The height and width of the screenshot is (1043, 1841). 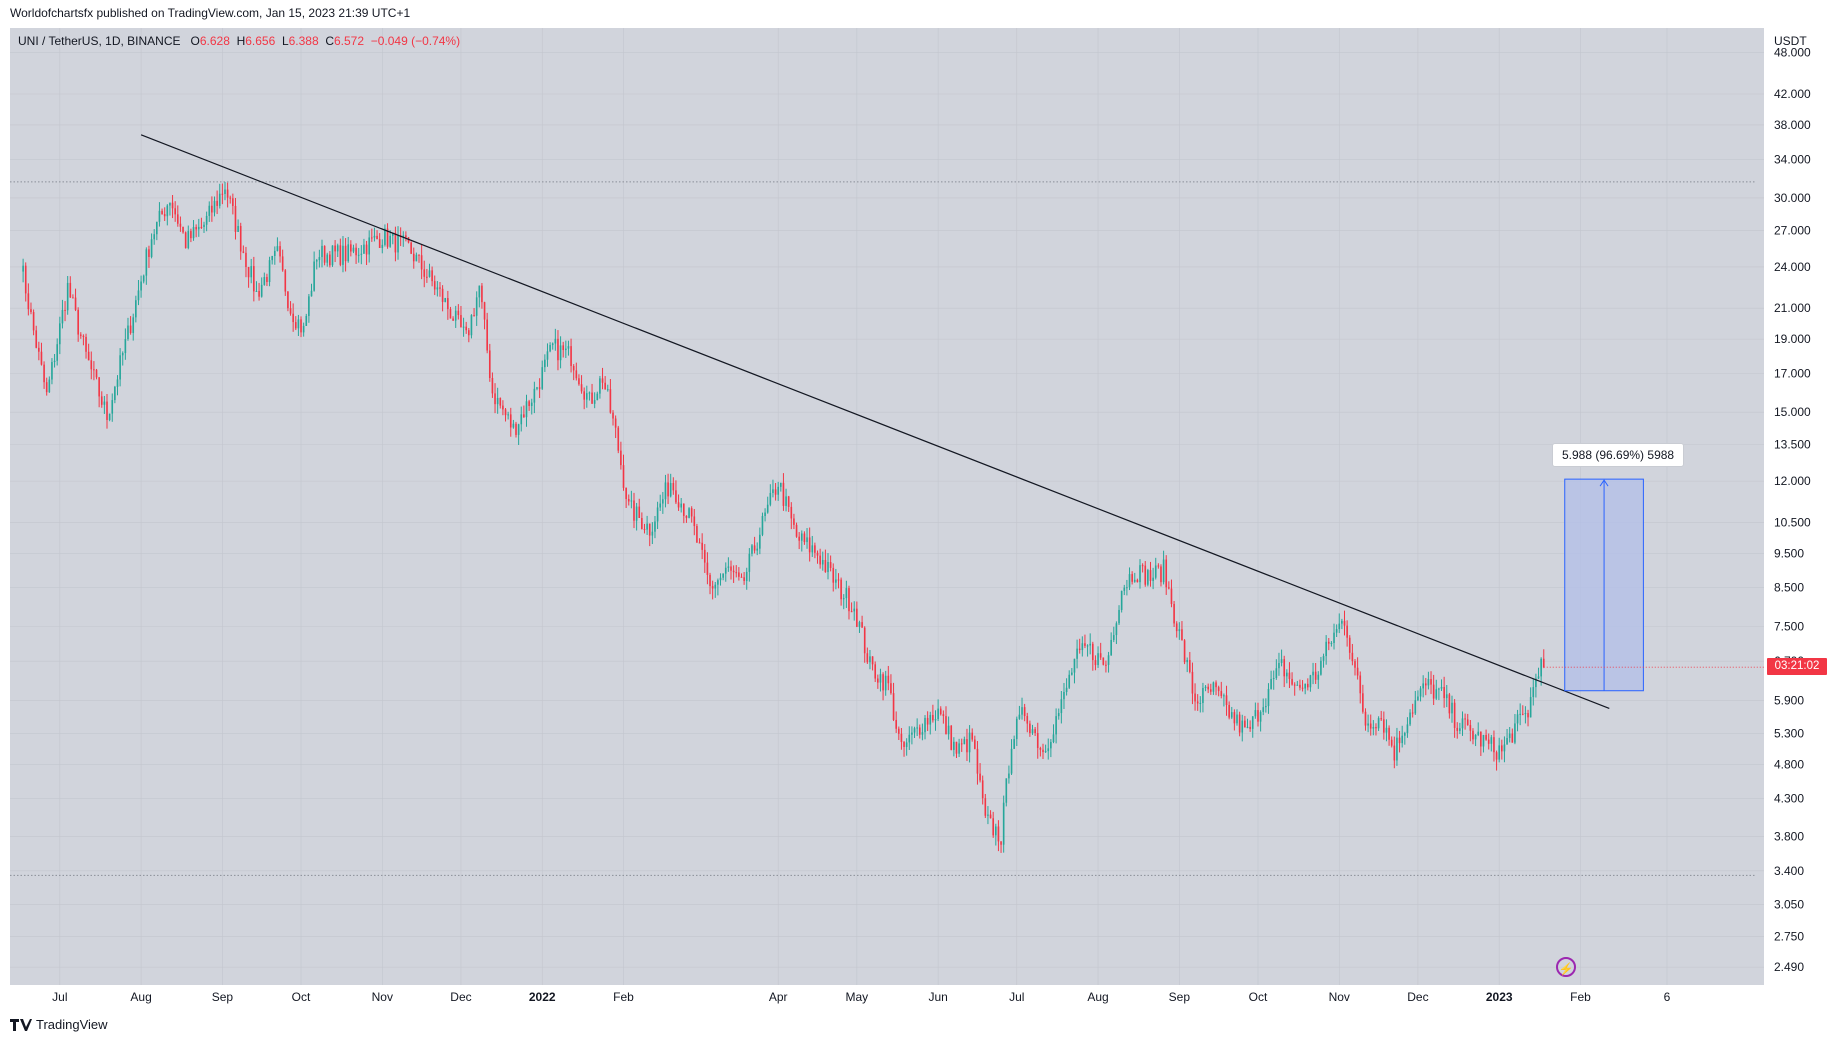 I want to click on time-tick-label: Sep, so click(x=1180, y=997).